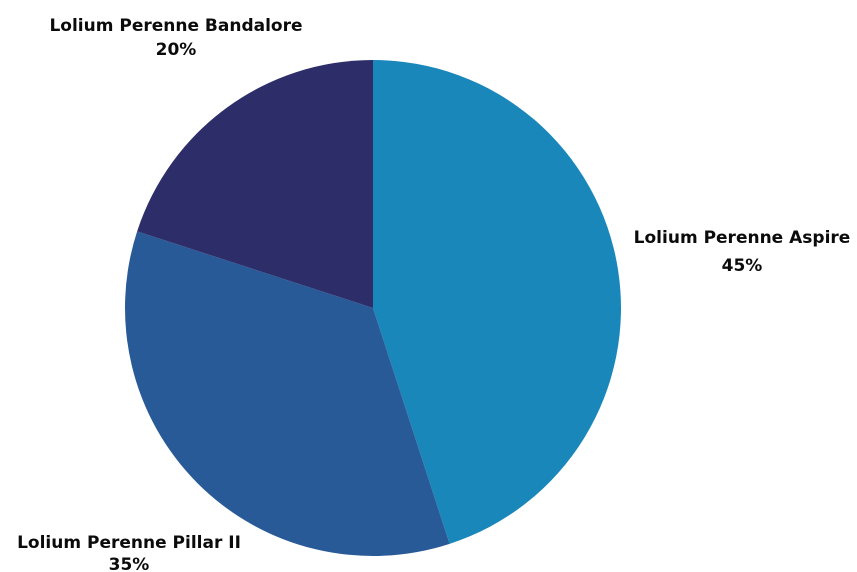 The image size is (857, 572). I want to click on slice-label-bandalore: Lolium Perenne Bandalore, so click(175, 26).